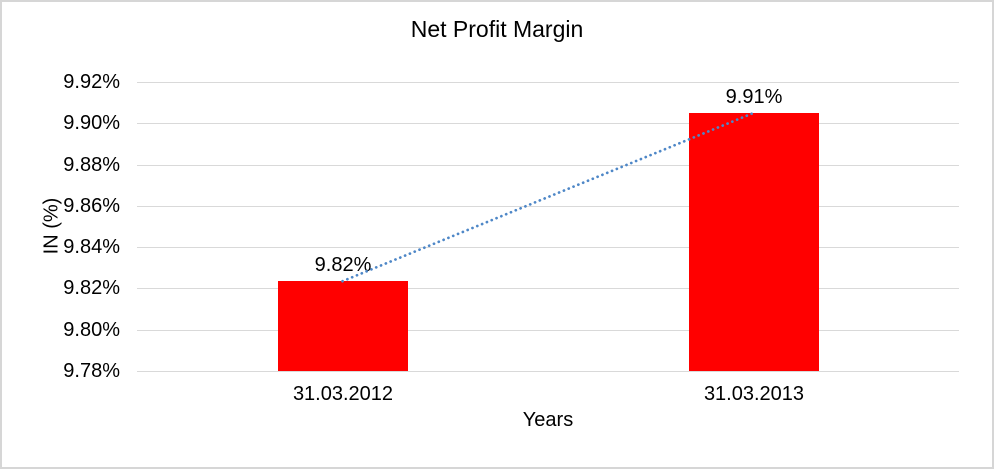 The height and width of the screenshot is (469, 994). I want to click on x-axis-tick-label: 31.03.2012, so click(343, 394).